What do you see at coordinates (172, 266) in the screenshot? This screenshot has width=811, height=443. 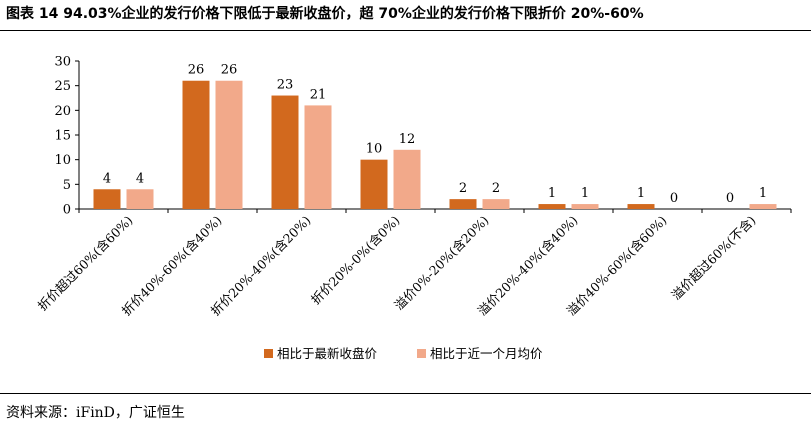 I see `x-category-label: 折价40%-60%(含40%)` at bounding box center [172, 266].